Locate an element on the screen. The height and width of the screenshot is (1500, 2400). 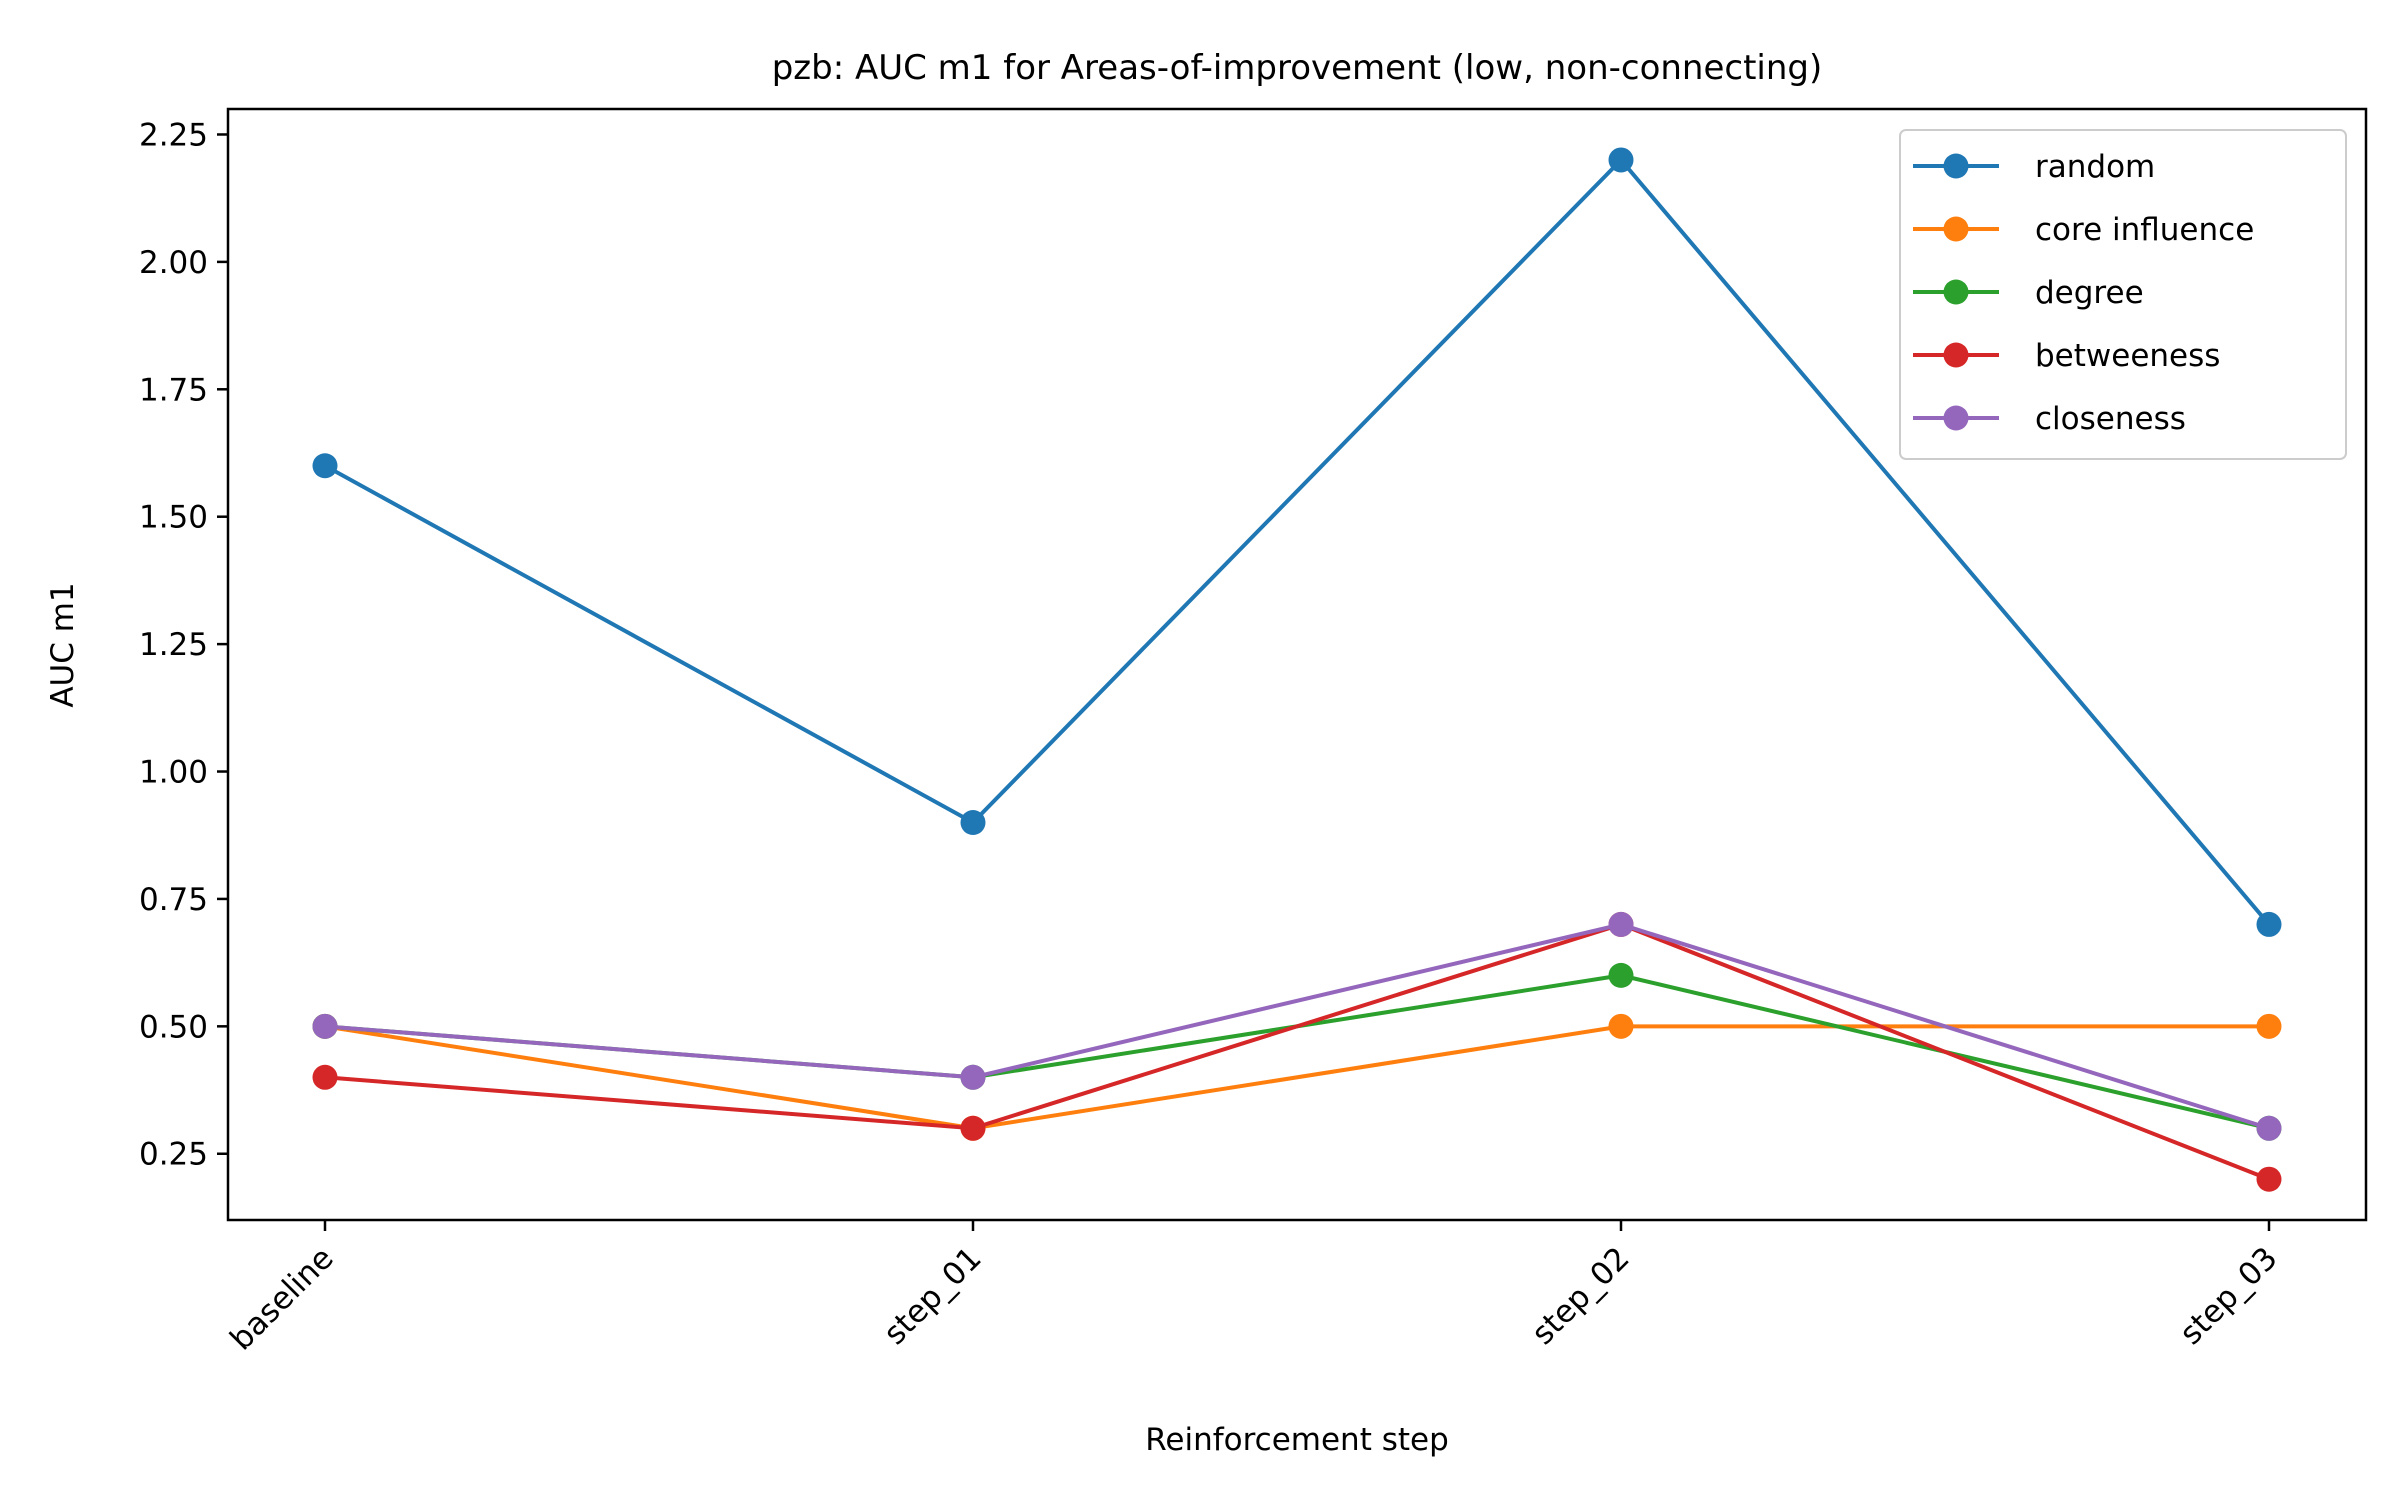
legend-box is located at coordinates (2123, 294).